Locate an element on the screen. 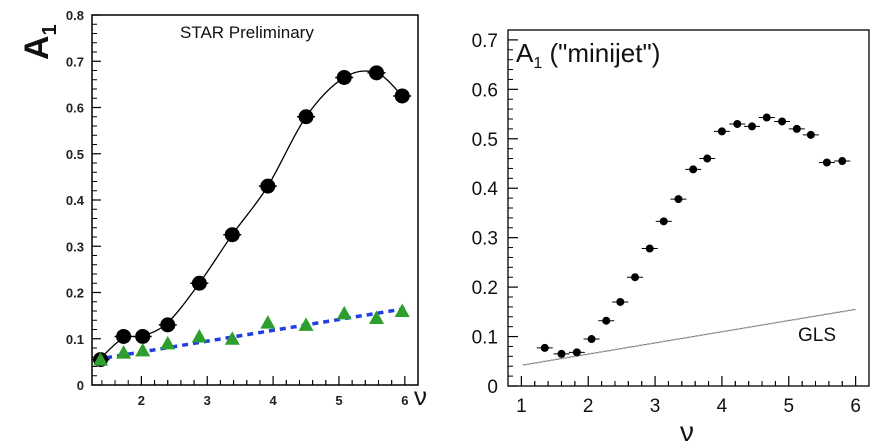 This screenshot has height=446, width=877. left-reference-line is located at coordinates (250, 334).